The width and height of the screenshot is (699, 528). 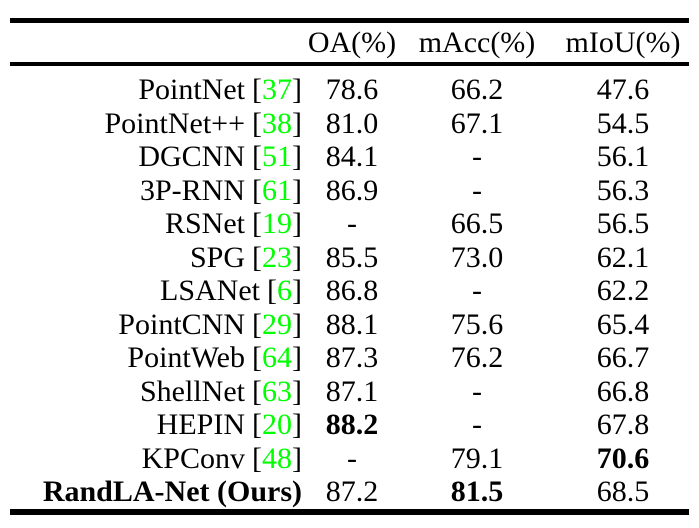 I want to click on method-cell: PointWeb [64], so click(x=151, y=358).